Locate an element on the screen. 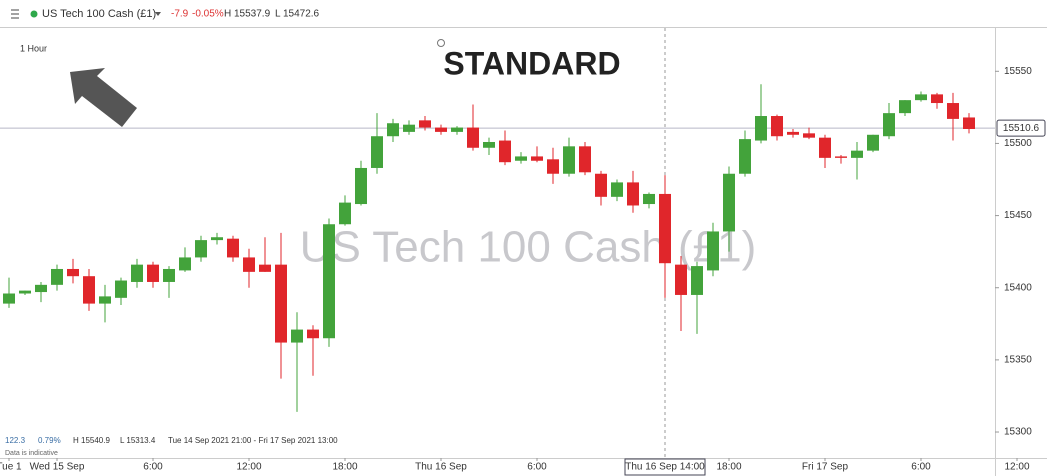 This screenshot has width=1047, height=476. header-change-pct: -0.05% is located at coordinates (208, 14).